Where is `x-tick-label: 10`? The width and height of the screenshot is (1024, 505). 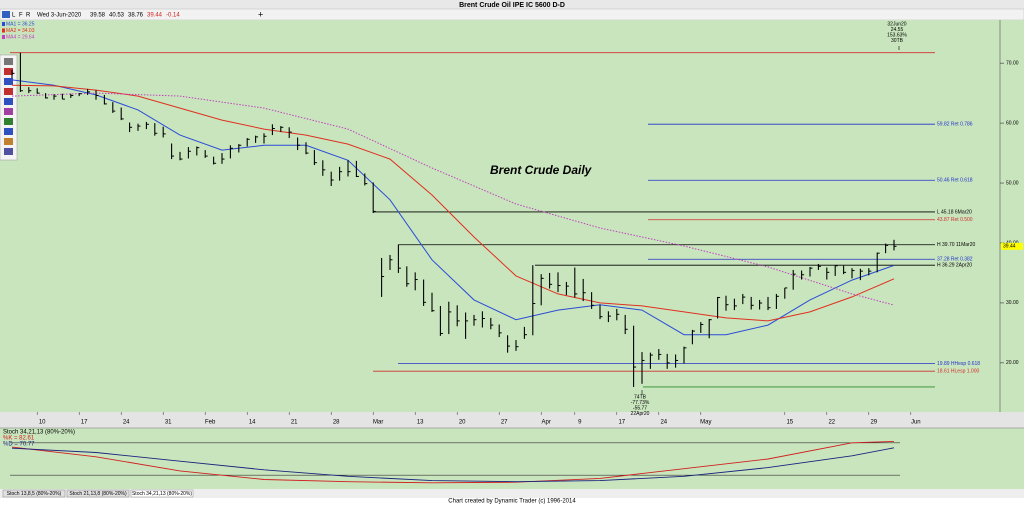 x-tick-label: 10 is located at coordinates (42, 423).